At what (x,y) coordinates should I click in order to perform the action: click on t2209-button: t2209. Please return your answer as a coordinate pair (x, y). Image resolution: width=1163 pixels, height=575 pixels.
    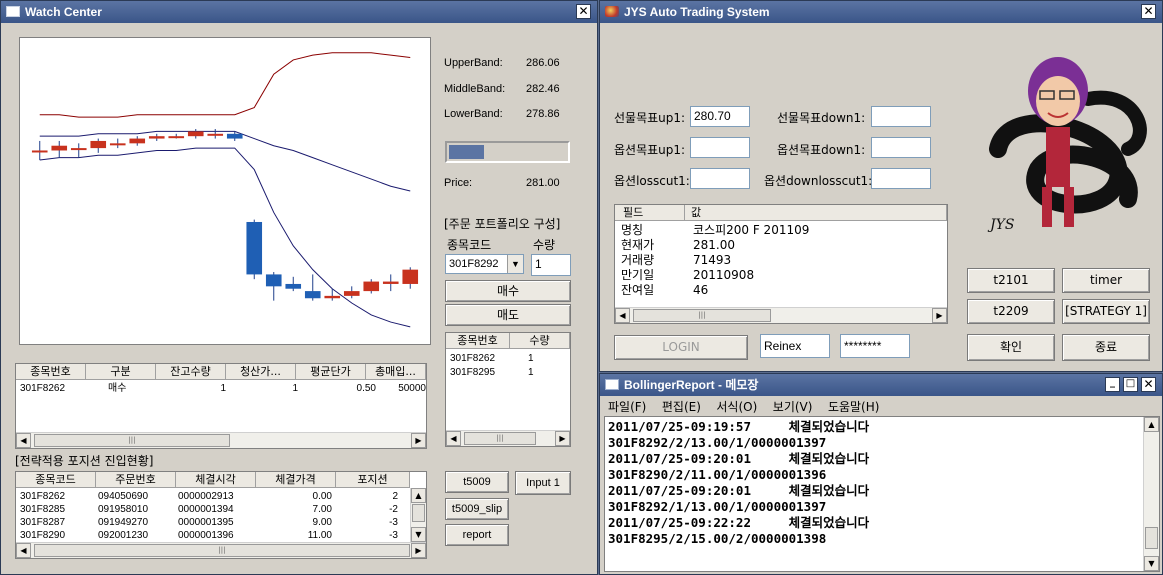
    Looking at the image, I should click on (1011, 311).